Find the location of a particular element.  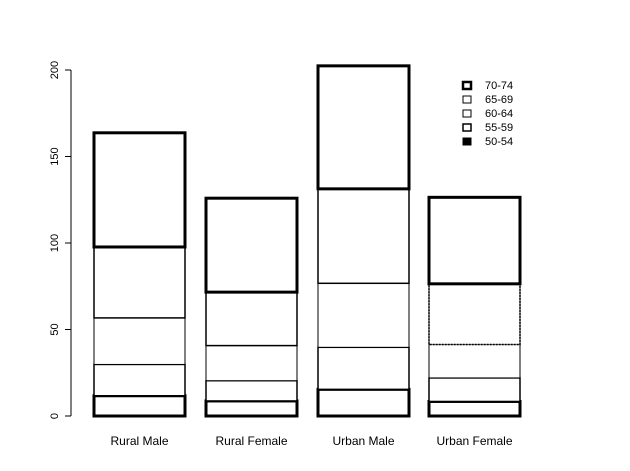

y-tick-label: 200 is located at coordinates (55, 70).